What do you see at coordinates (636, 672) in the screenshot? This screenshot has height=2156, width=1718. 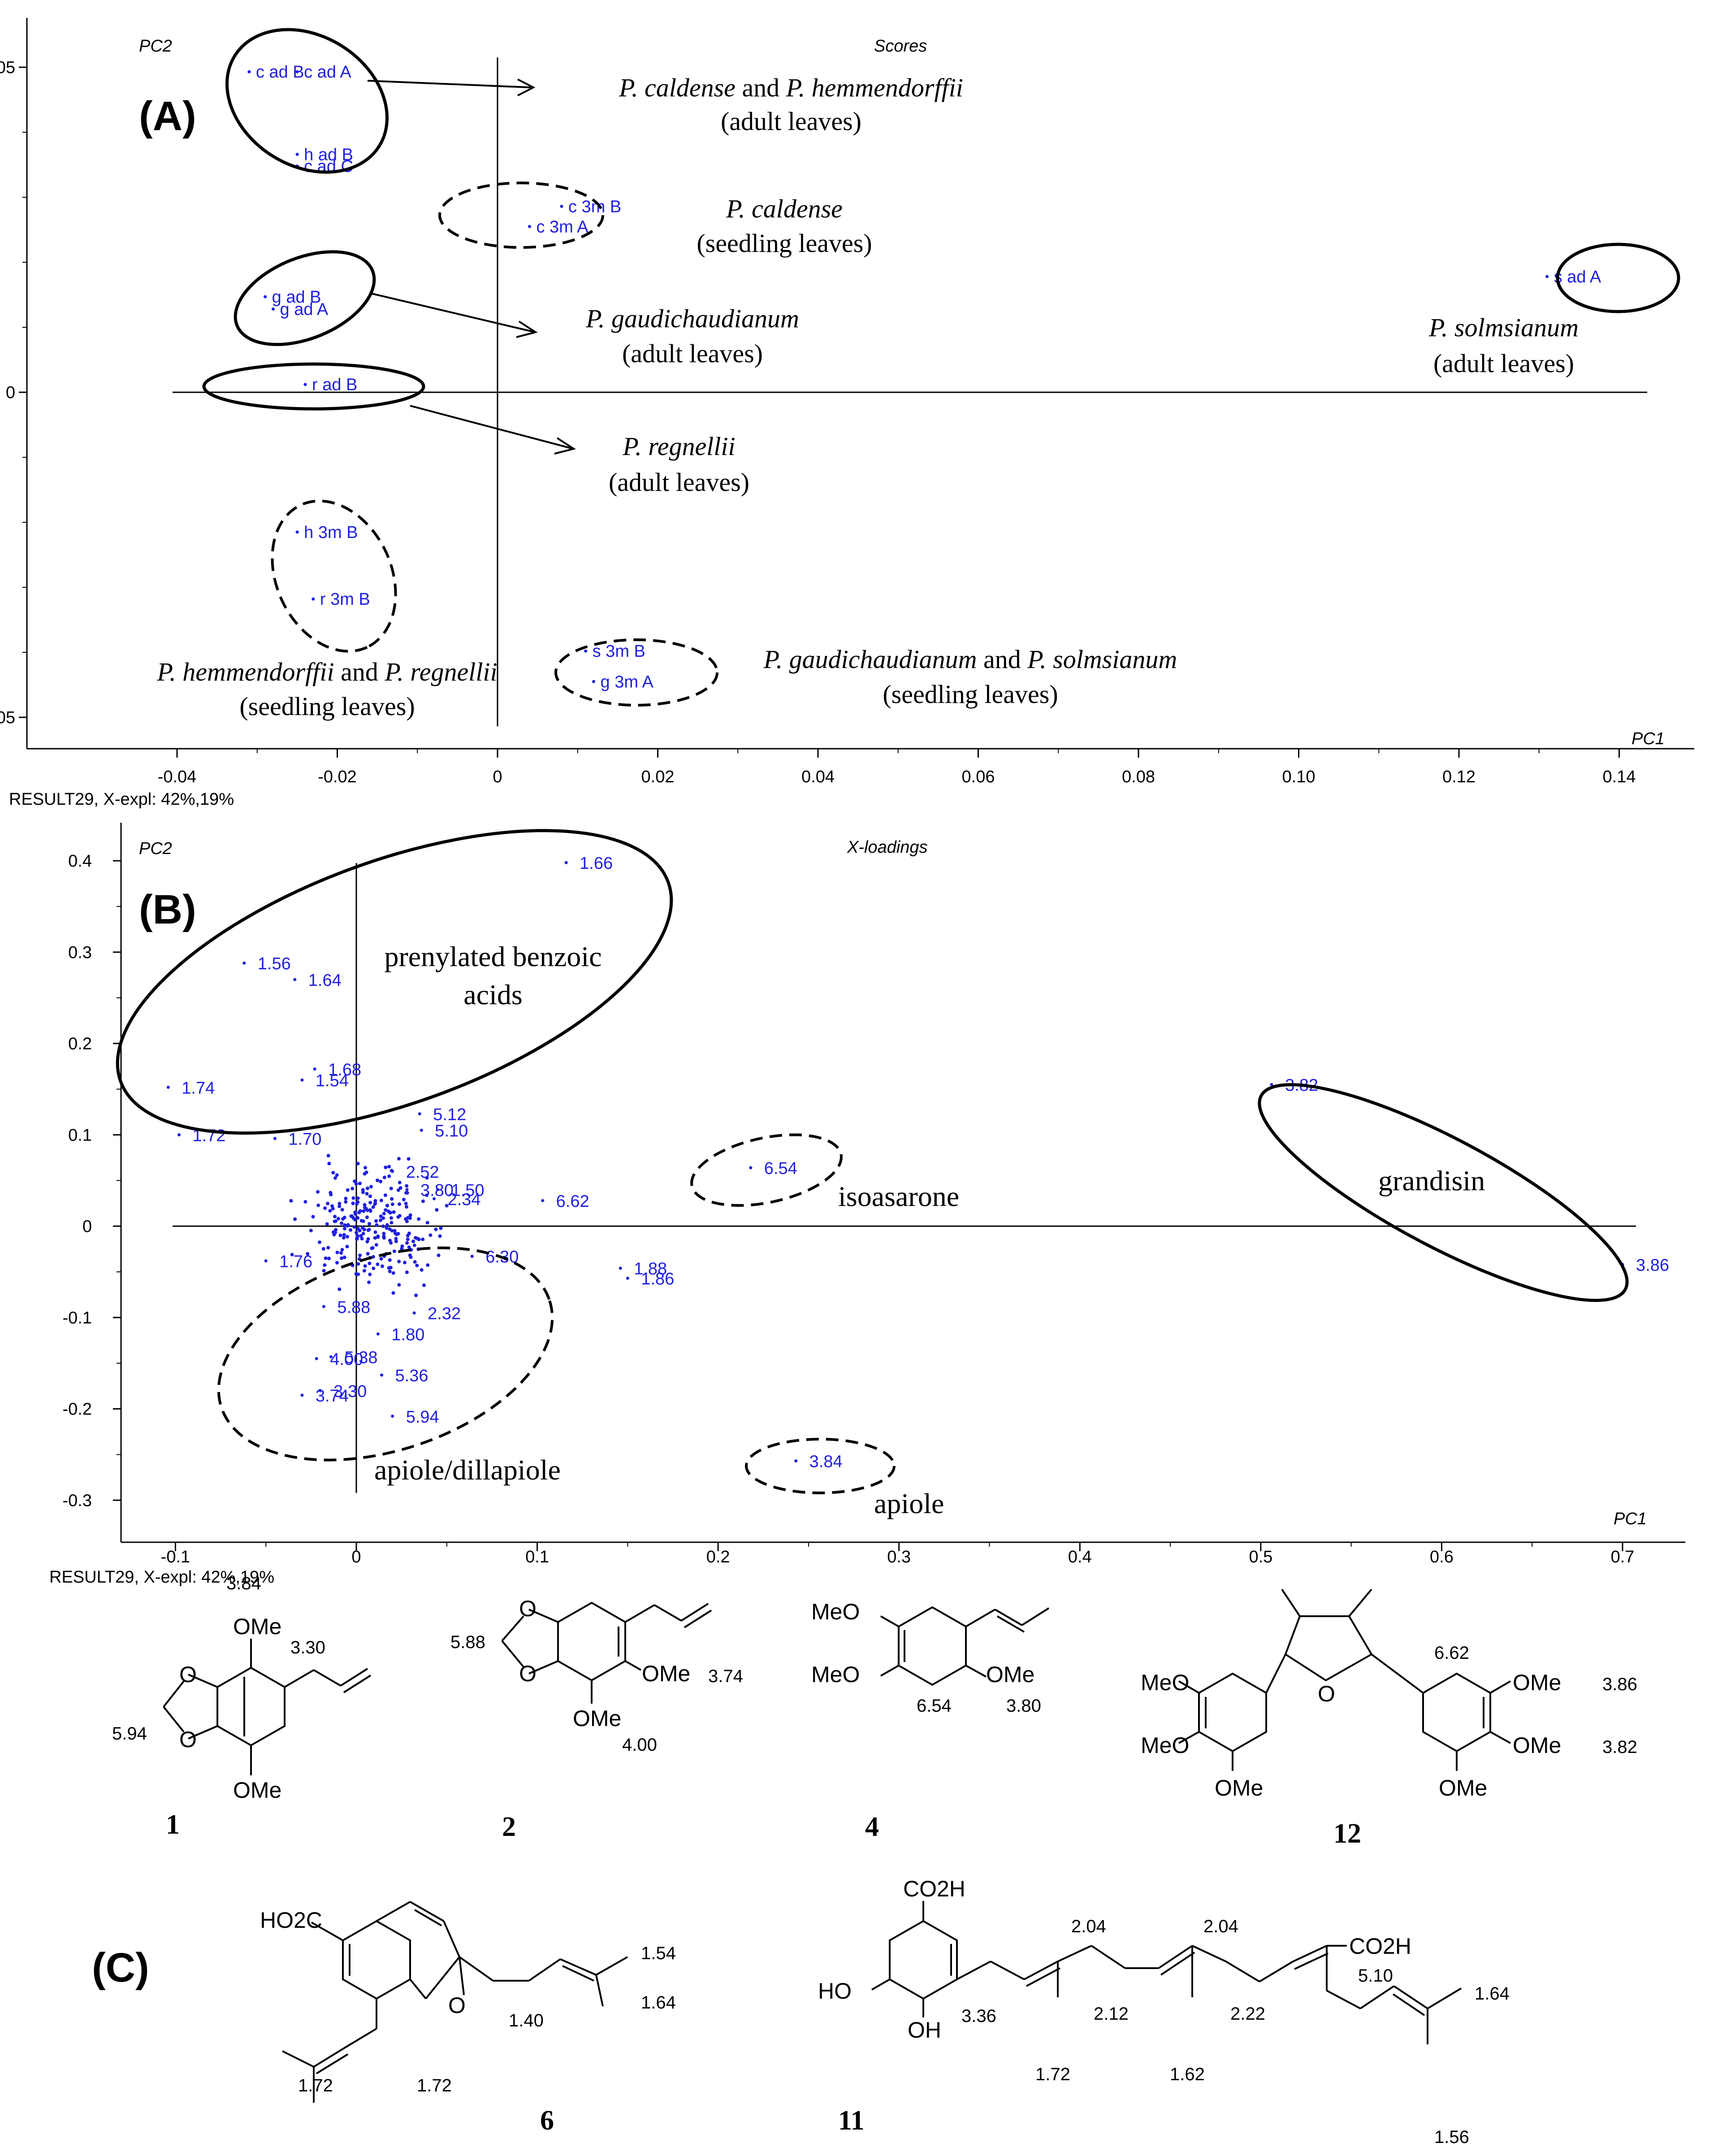 I see `group-outline-gaudichaudianum-solmsianum-seedling` at bounding box center [636, 672].